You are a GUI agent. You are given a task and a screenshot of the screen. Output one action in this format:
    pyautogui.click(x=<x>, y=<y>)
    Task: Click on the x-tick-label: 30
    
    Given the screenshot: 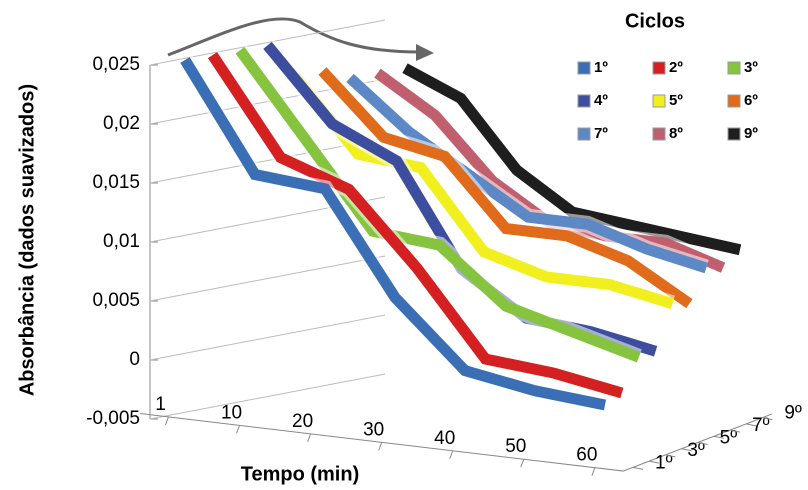 What is the action you would take?
    pyautogui.click(x=373, y=429)
    